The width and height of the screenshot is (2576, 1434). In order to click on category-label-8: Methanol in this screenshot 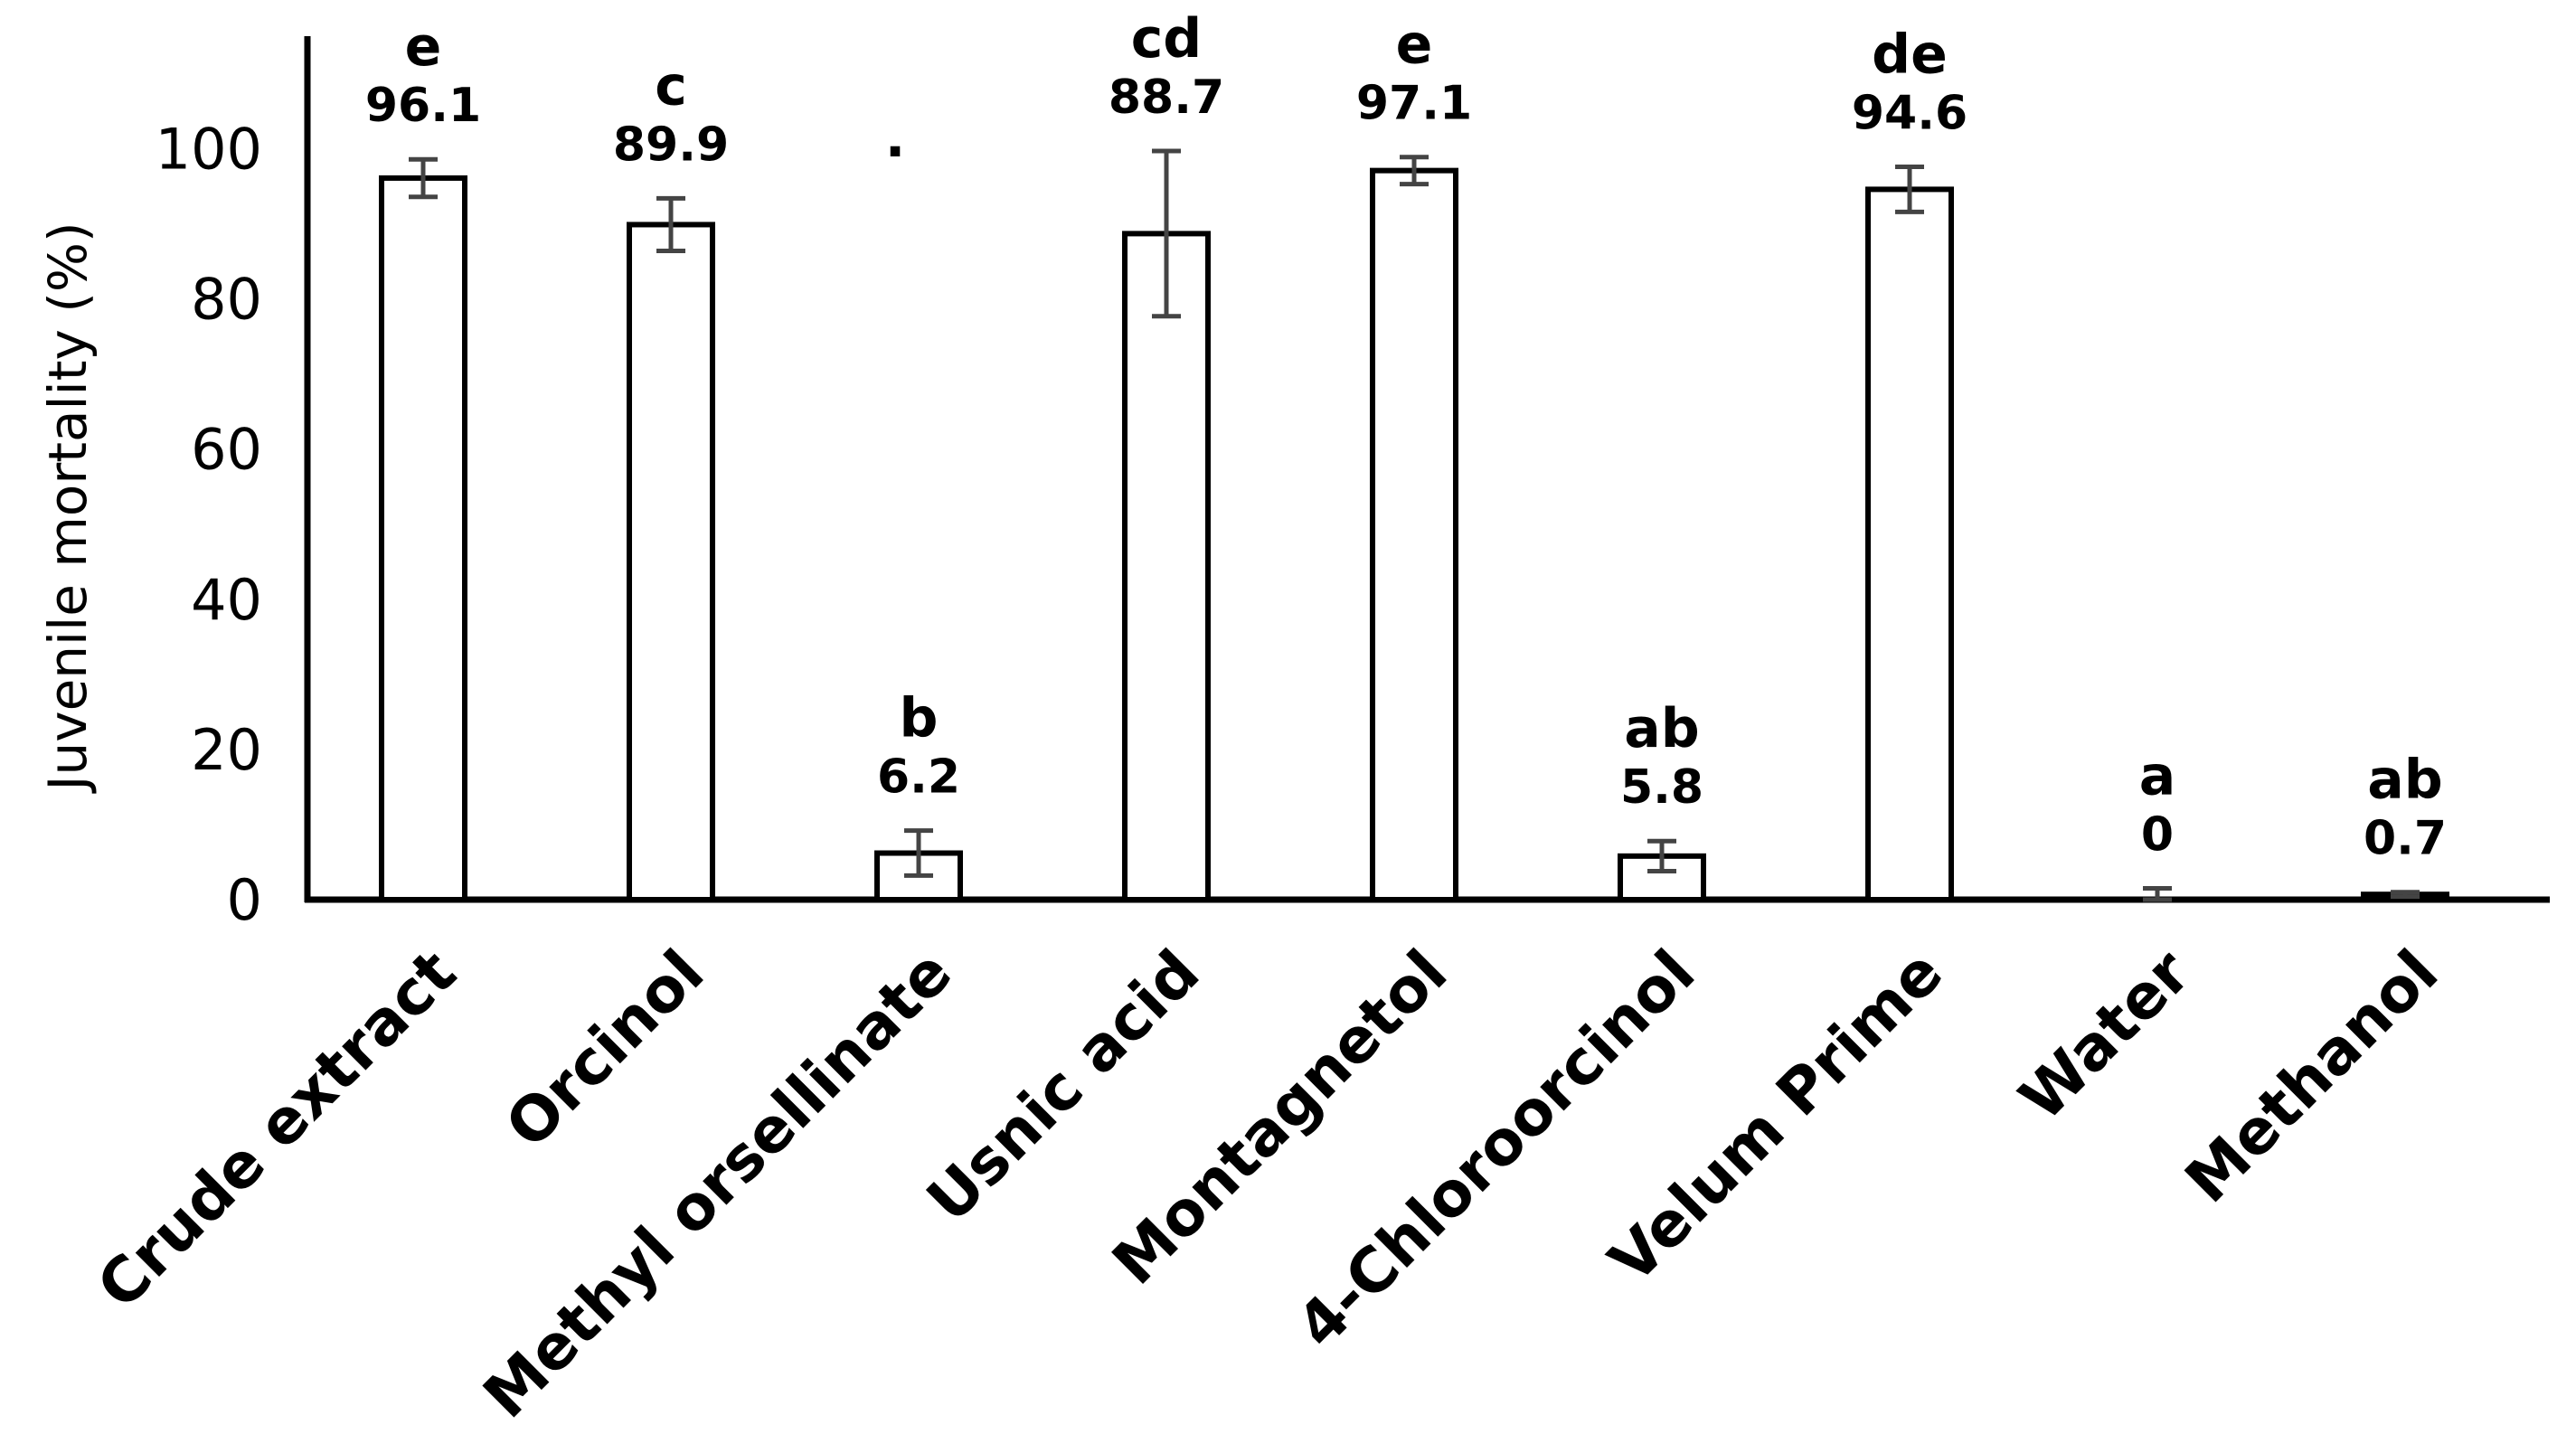, I will do `click(2312, 1077)`.